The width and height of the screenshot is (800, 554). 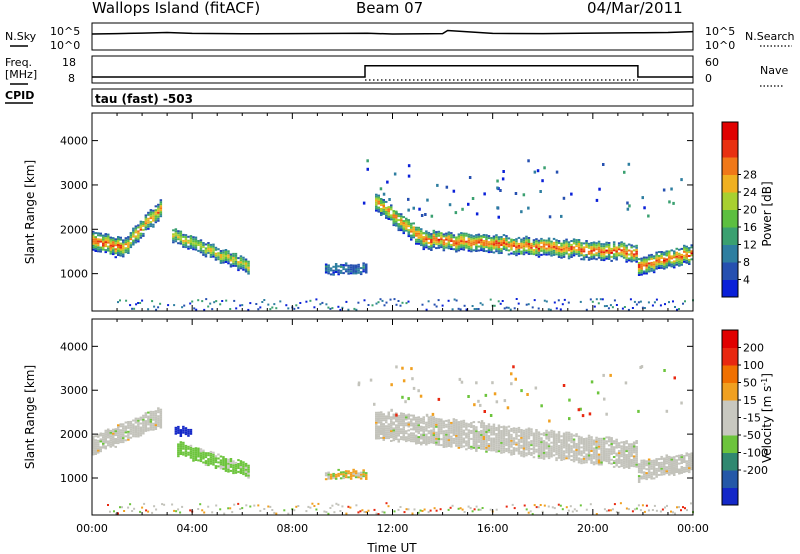 What do you see at coordinates (211, 251) in the screenshot?
I see `power-feature` at bounding box center [211, 251].